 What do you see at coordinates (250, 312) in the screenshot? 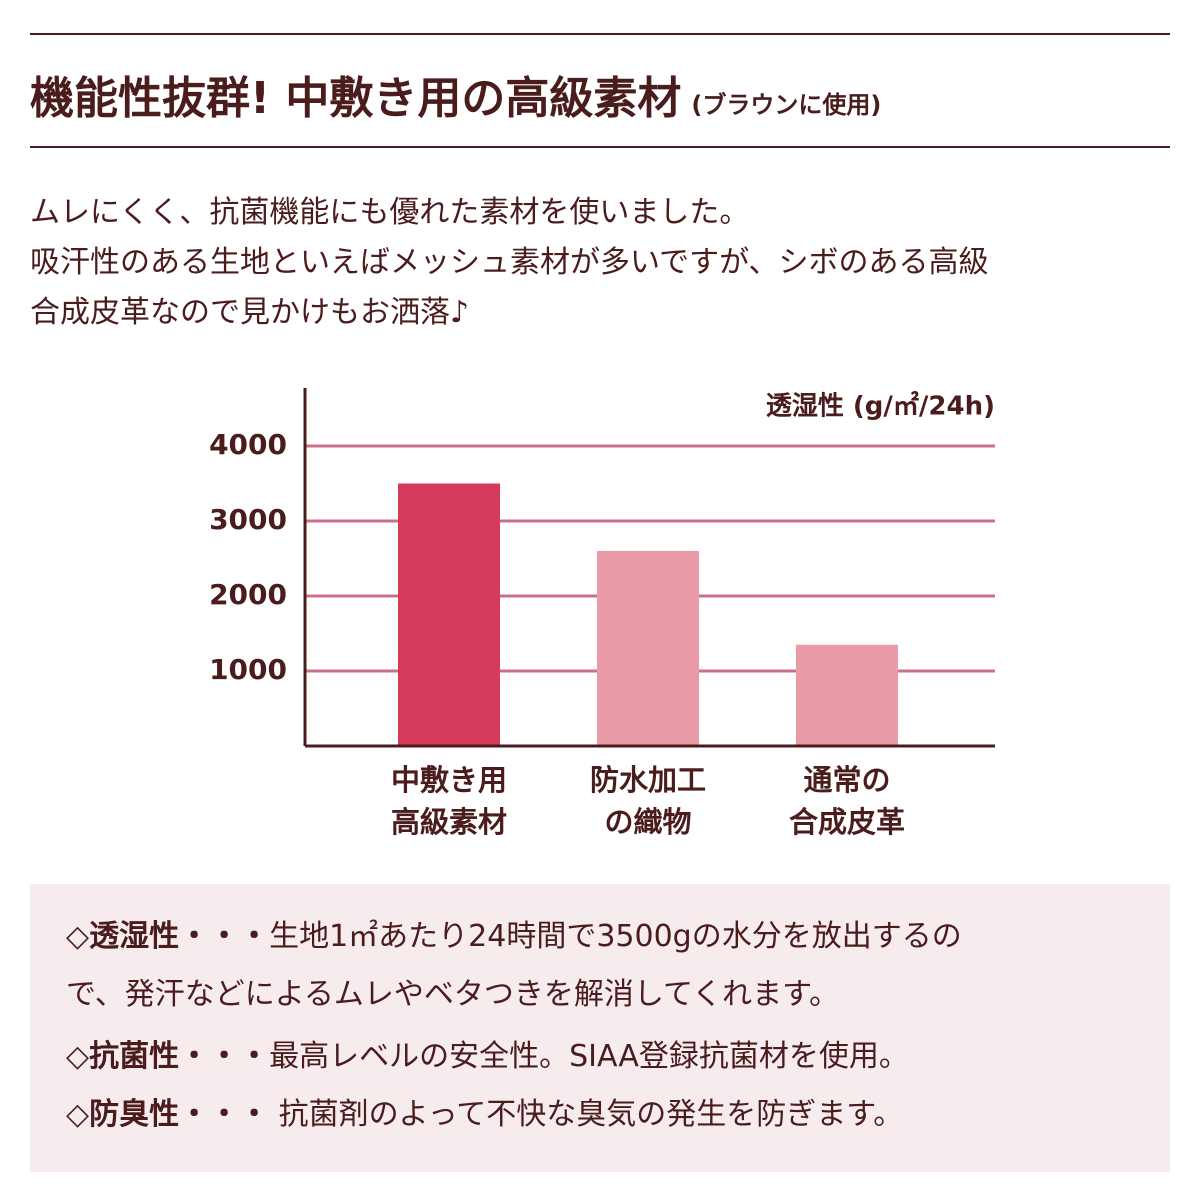
I see `intro-line: 合成皮革なので見かけもお洒落♪` at bounding box center [250, 312].